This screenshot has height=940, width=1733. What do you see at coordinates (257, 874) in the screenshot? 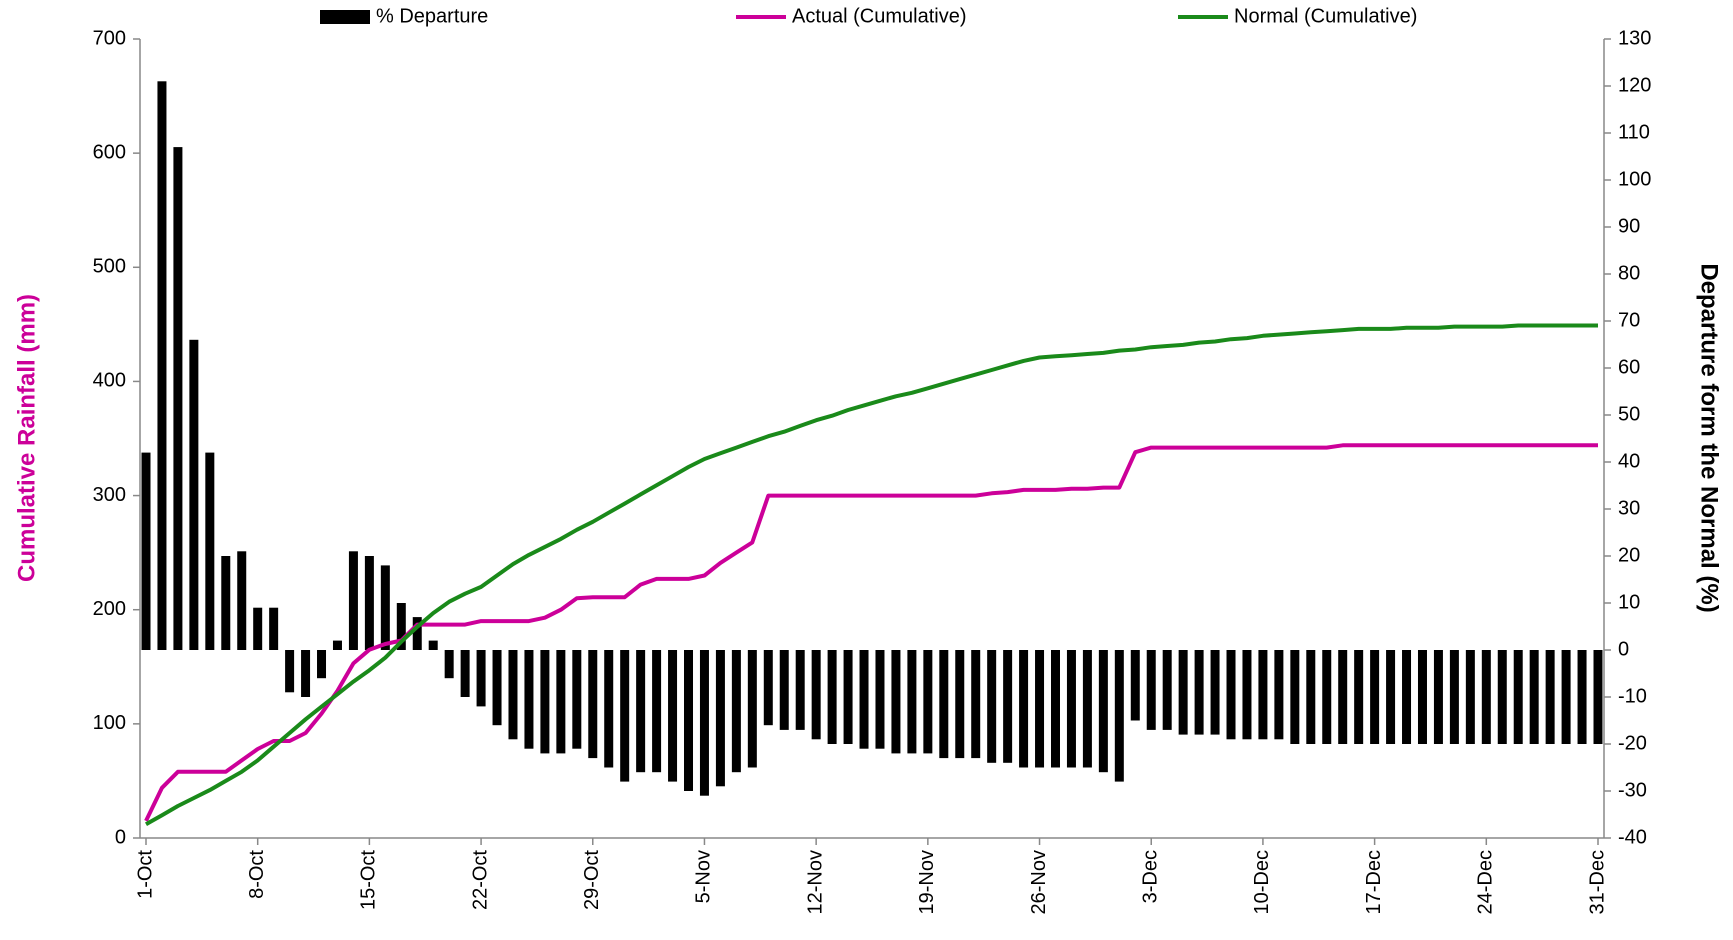
I see `x-tick-label: 8-Oct` at bounding box center [257, 874].